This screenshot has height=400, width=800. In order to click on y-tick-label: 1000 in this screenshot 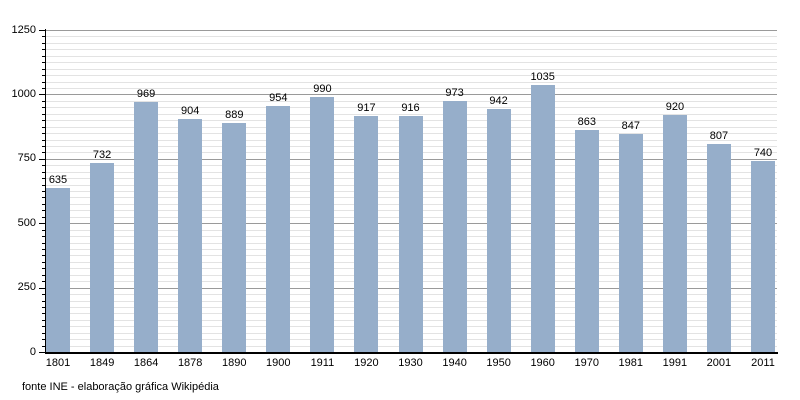, I will do `click(23, 93)`.